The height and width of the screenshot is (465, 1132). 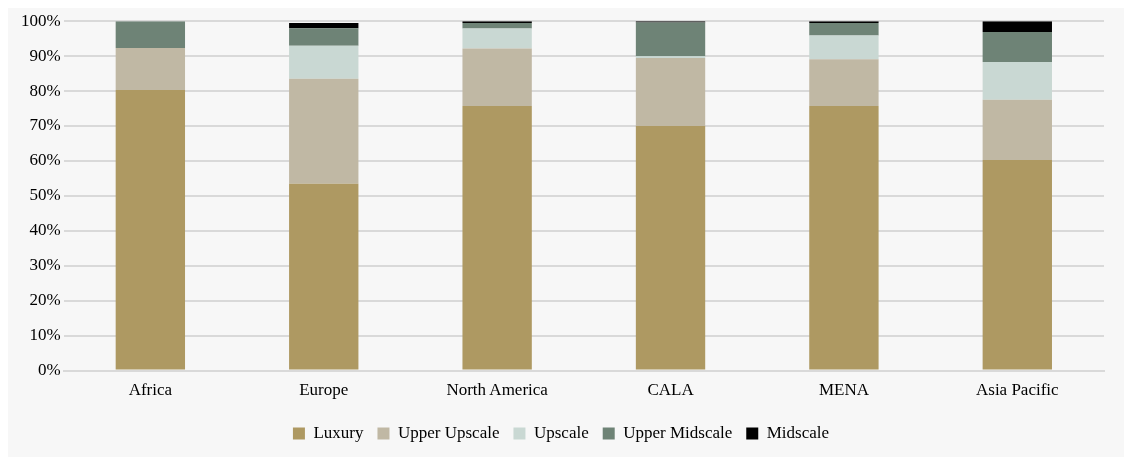 What do you see at coordinates (49, 370) in the screenshot?
I see `y-tick-label: 0%` at bounding box center [49, 370].